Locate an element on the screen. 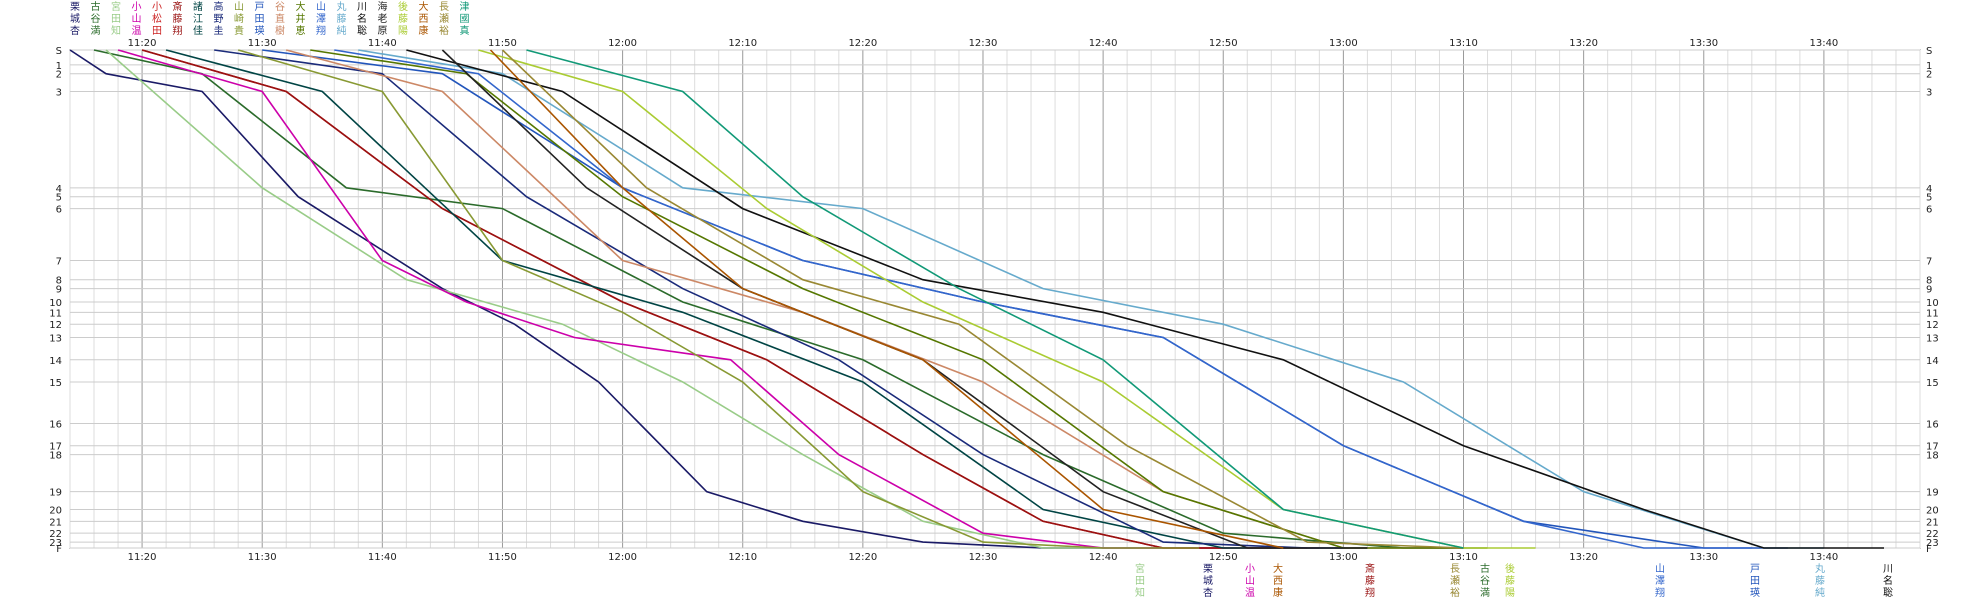 This screenshot has height=600, width=1966. bottom-label-char: 裕 is located at coordinates (1455, 592).